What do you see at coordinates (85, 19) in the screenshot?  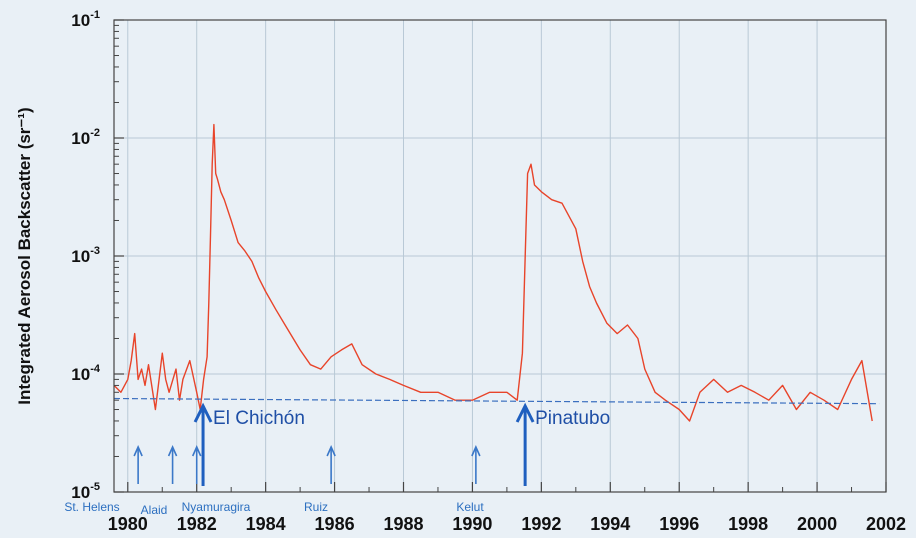 I see `y-tick-label: 10⁻¹` at bounding box center [85, 19].